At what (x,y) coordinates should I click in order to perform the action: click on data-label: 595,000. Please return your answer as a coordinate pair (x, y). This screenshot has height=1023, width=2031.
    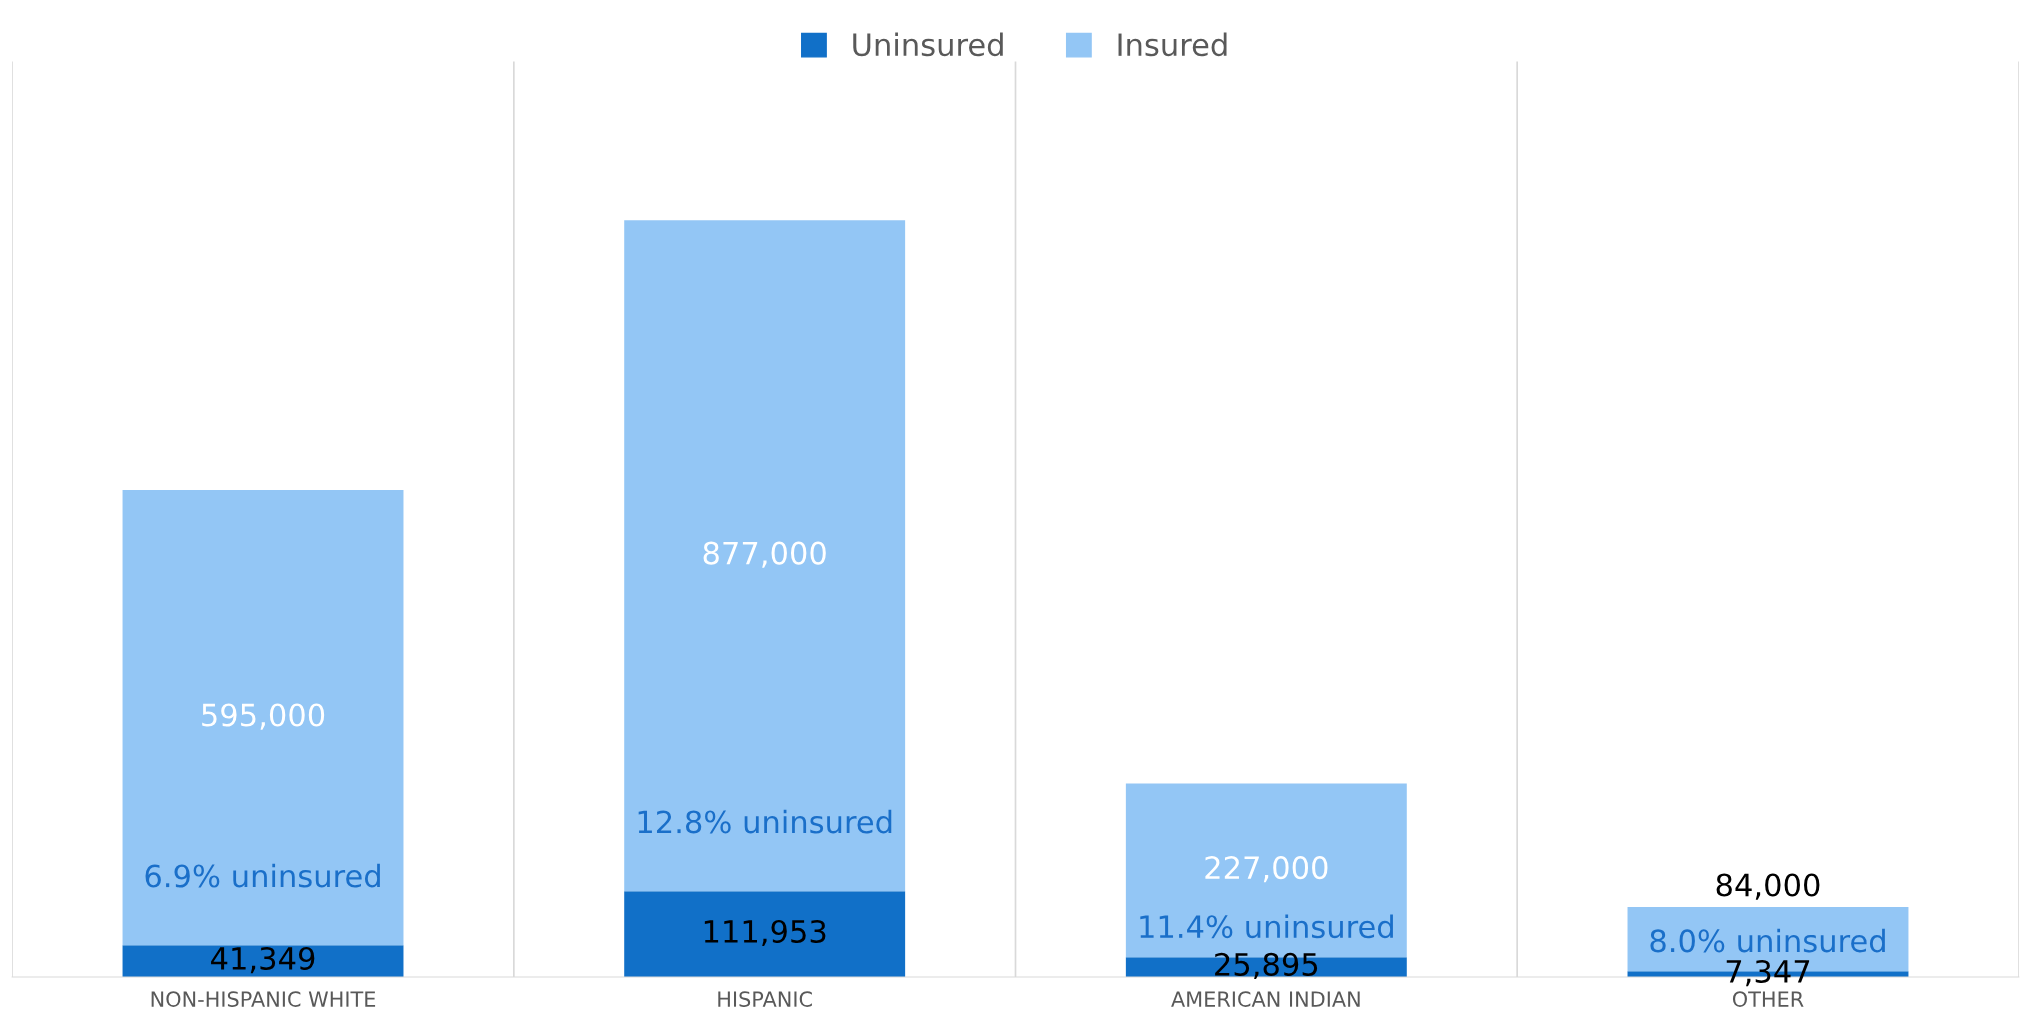
    Looking at the image, I should click on (263, 716).